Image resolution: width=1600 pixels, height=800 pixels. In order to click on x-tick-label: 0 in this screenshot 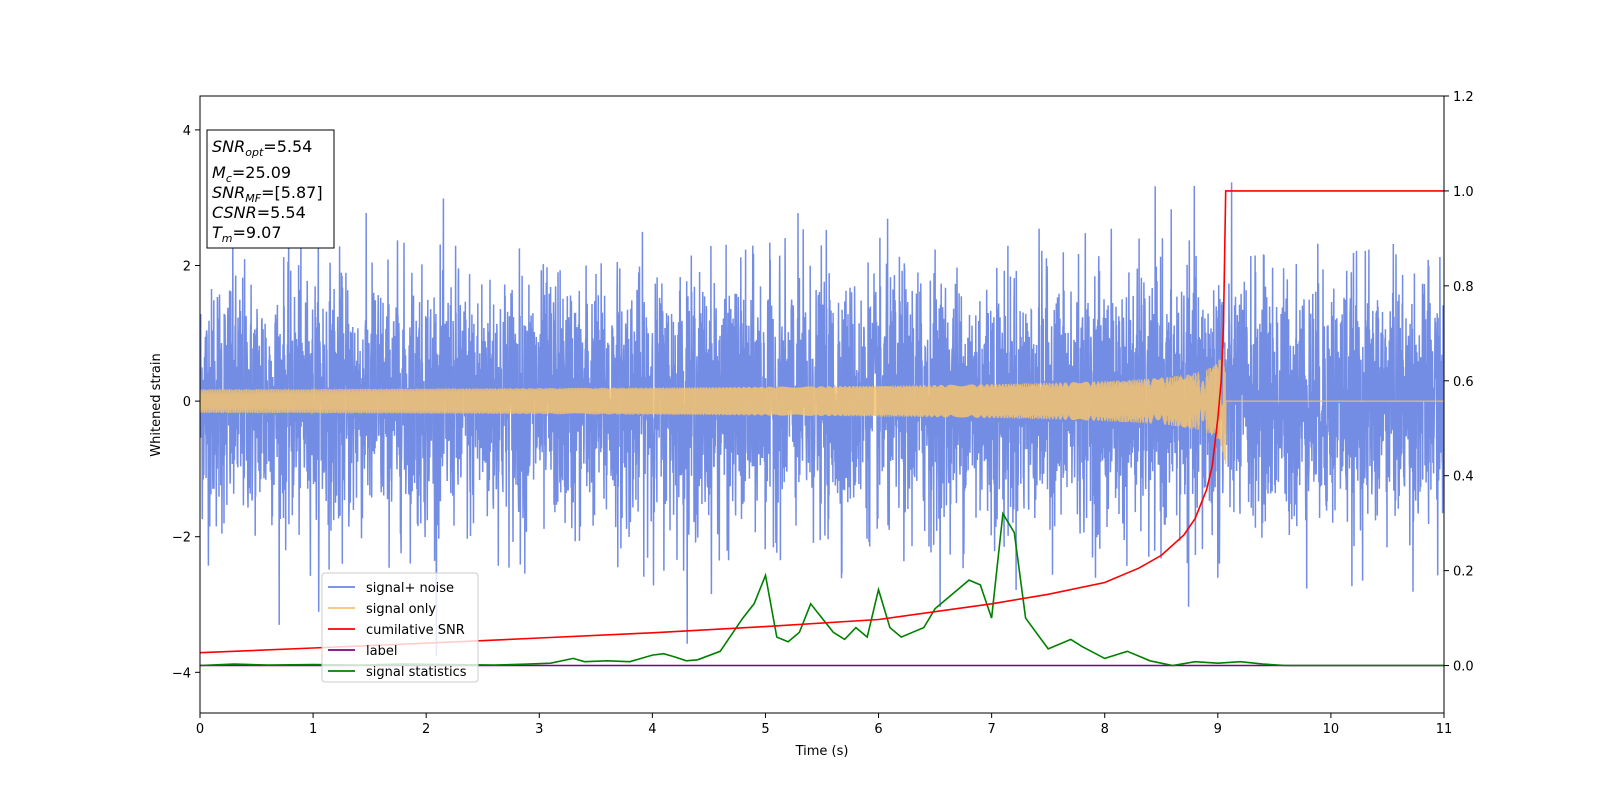, I will do `click(200, 729)`.